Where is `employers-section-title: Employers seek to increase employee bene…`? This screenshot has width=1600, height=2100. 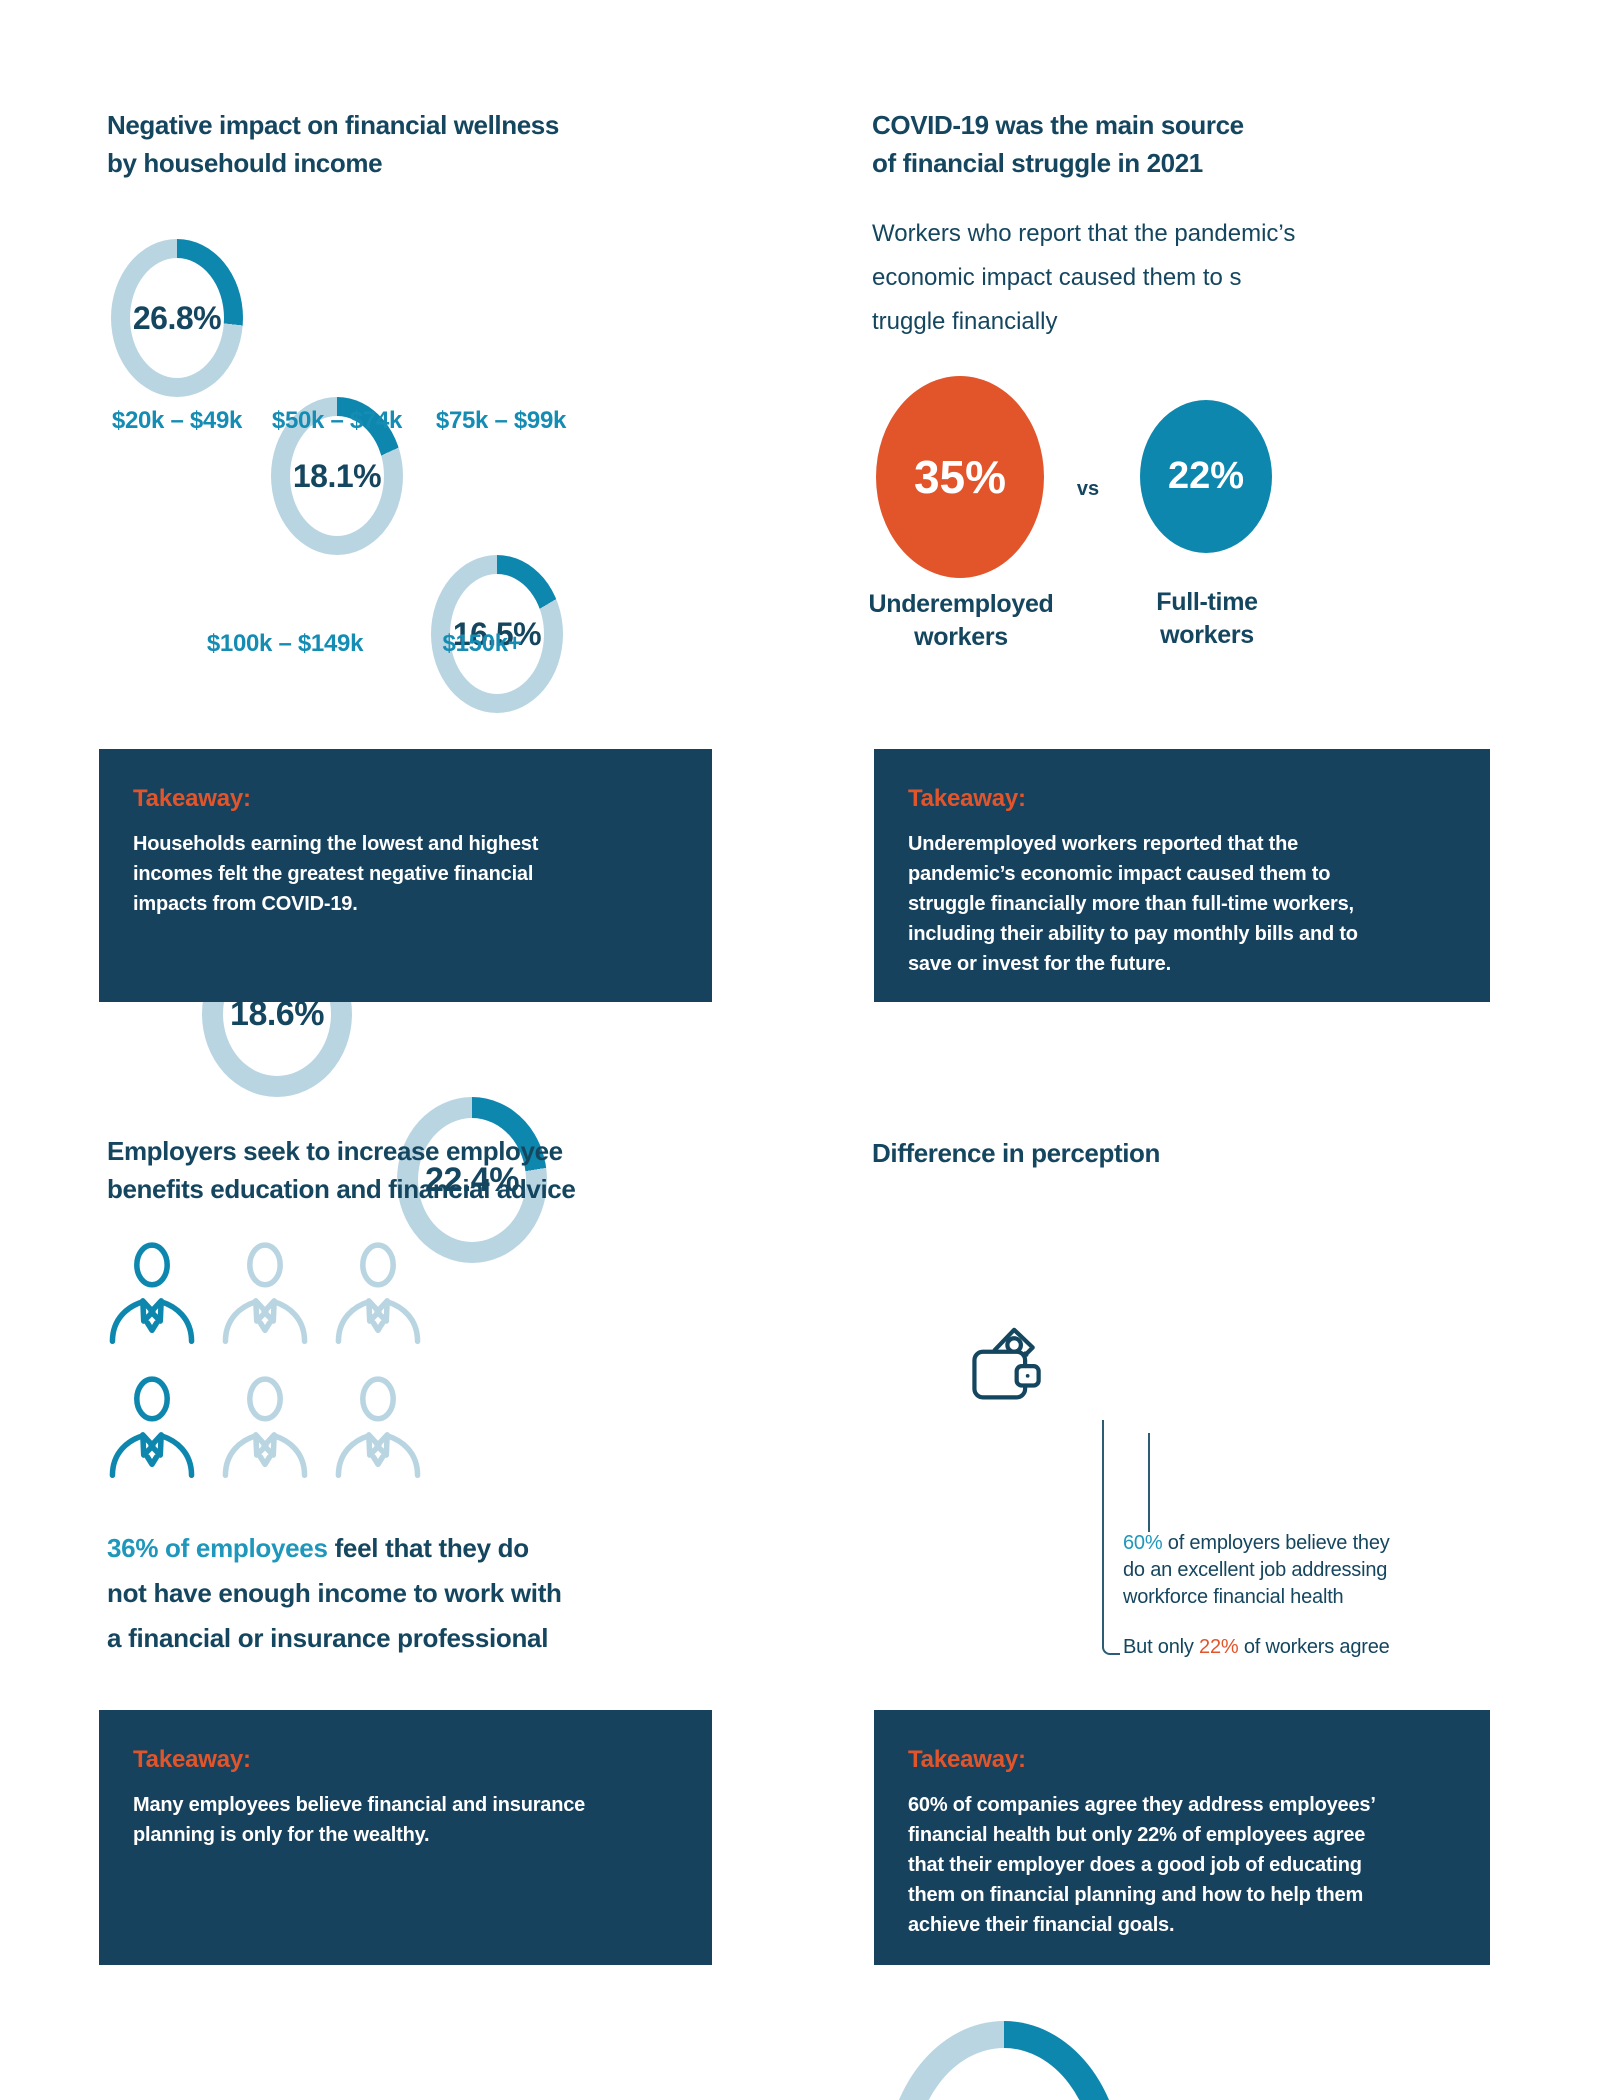 employers-section-title: Employers seek to increase employee bene… is located at coordinates (341, 1170).